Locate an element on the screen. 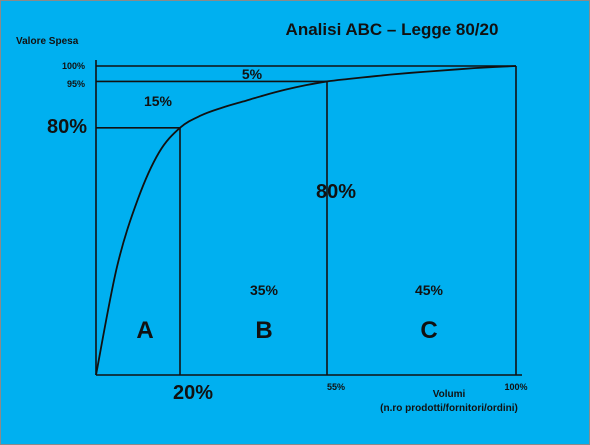 The width and height of the screenshot is (590, 445). chart-title: Analisi ABC – Legge 80/20 is located at coordinates (392, 29).